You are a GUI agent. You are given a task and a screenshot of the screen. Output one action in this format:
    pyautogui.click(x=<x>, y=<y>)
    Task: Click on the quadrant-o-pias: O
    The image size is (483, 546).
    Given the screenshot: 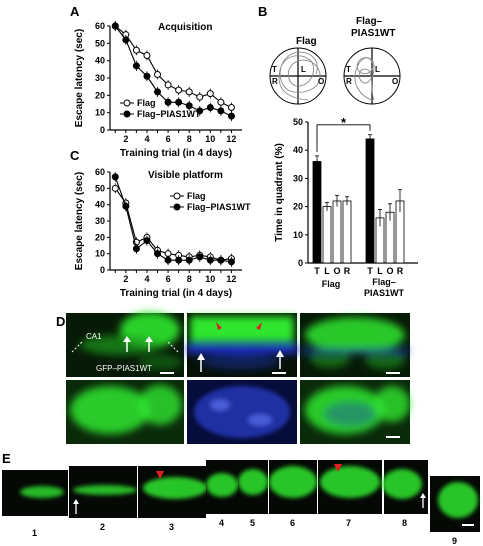 What is the action you would take?
    pyautogui.click(x=395, y=81)
    